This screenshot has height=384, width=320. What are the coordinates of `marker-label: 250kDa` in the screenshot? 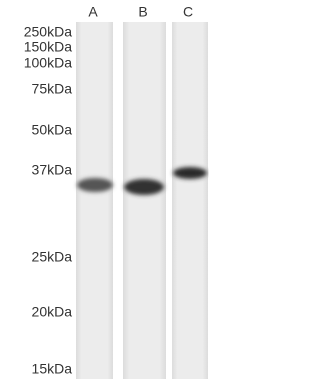 It's located at (48, 32).